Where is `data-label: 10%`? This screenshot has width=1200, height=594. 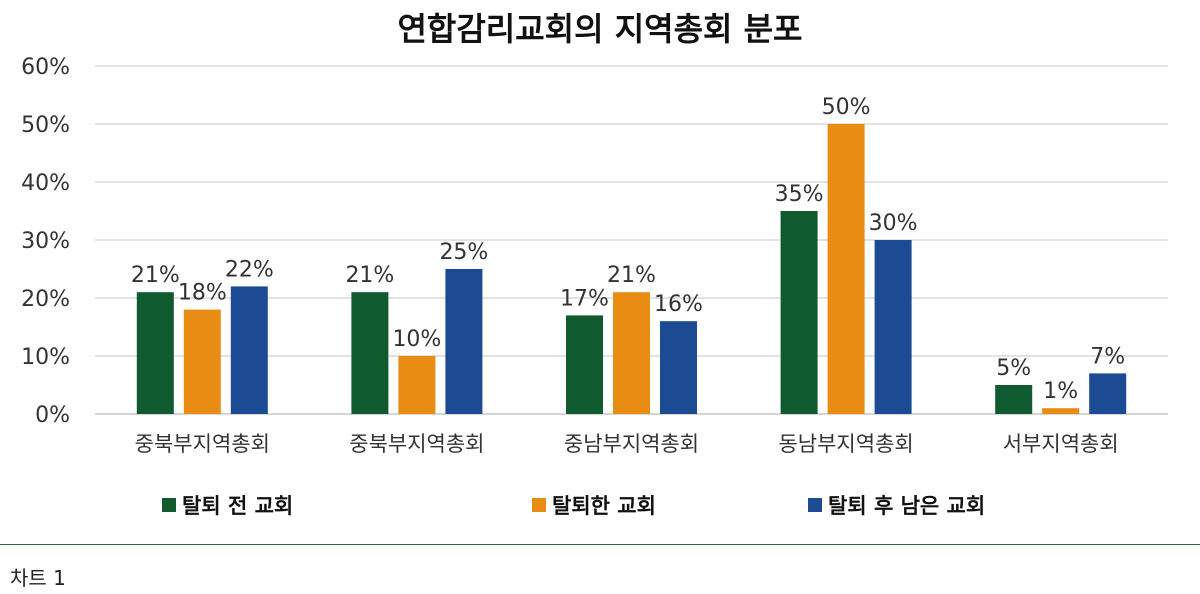
data-label: 10% is located at coordinates (416, 339).